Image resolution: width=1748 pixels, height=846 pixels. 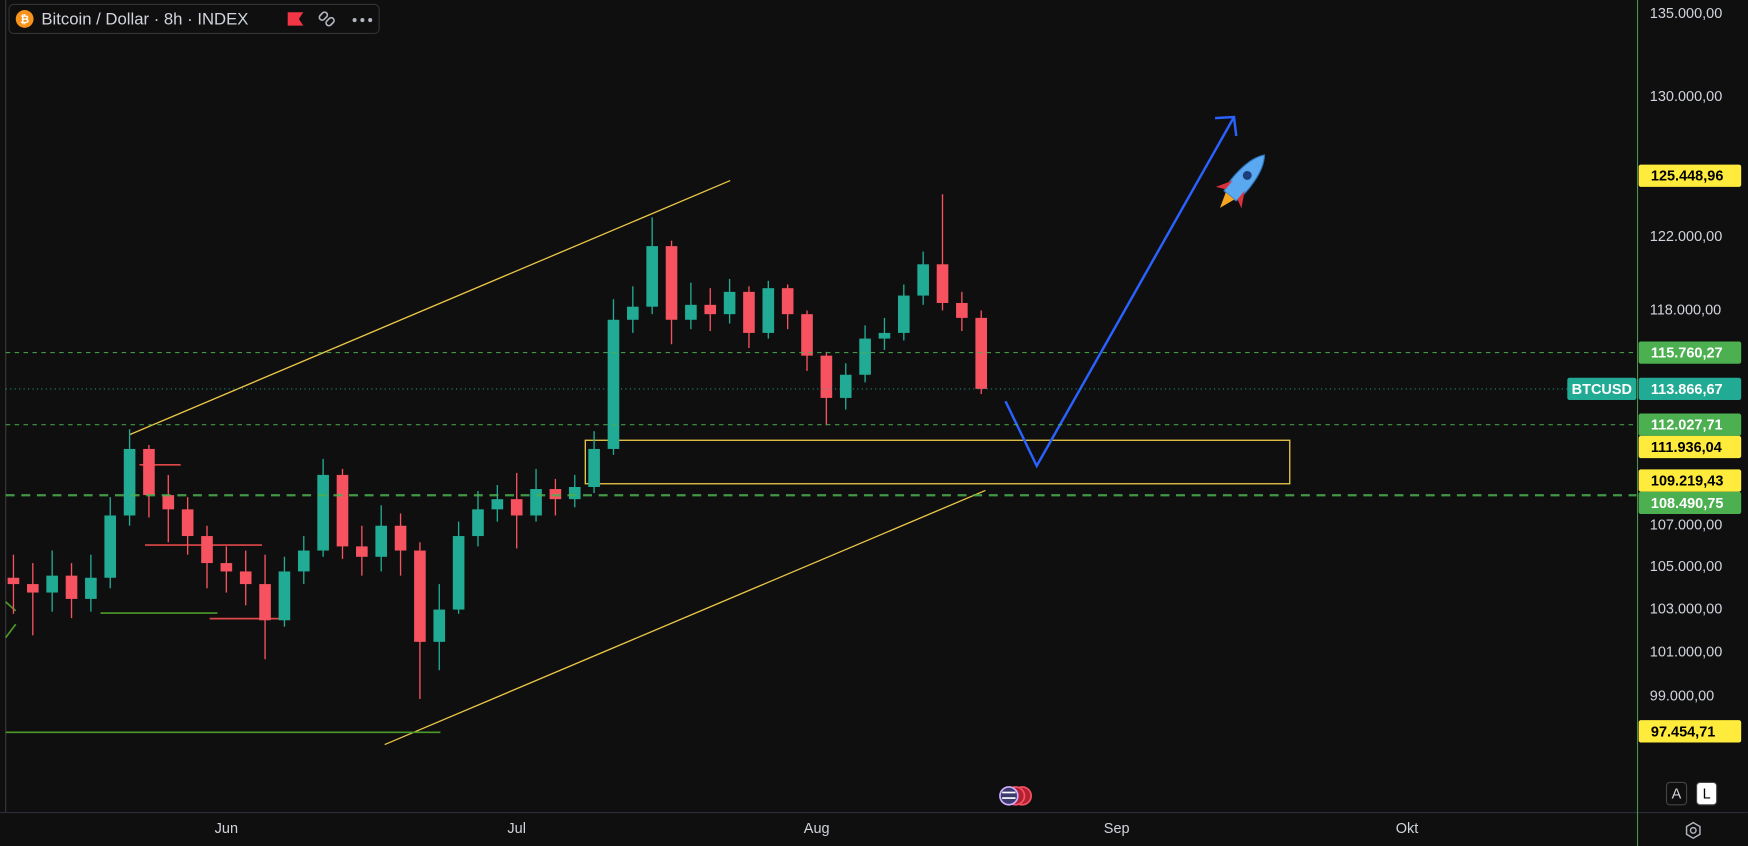 I want to click on y-tick-label: 118.000,00, so click(x=1685, y=310).